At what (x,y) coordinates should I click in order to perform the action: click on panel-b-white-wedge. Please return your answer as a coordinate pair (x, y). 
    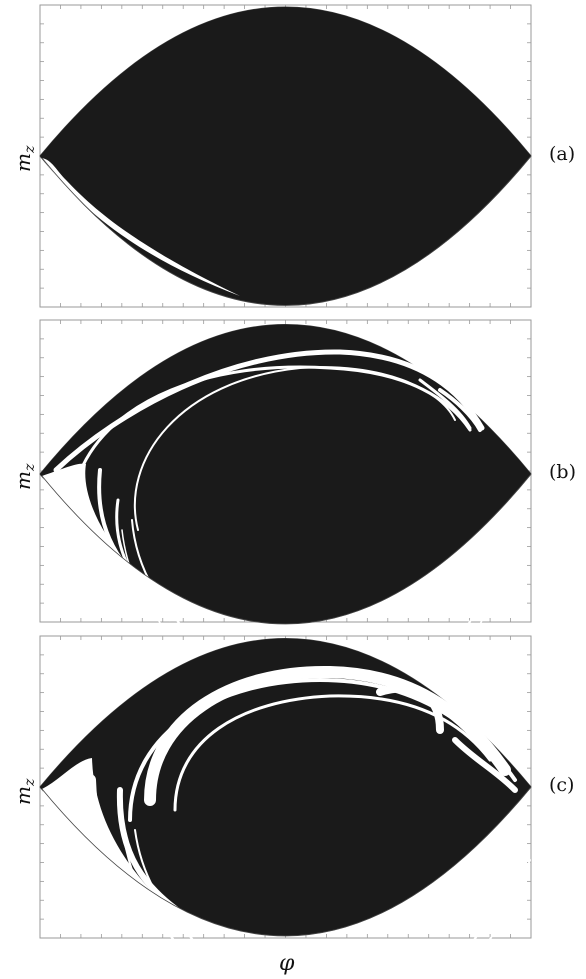
    Looking at the image, I should click on (111, 537).